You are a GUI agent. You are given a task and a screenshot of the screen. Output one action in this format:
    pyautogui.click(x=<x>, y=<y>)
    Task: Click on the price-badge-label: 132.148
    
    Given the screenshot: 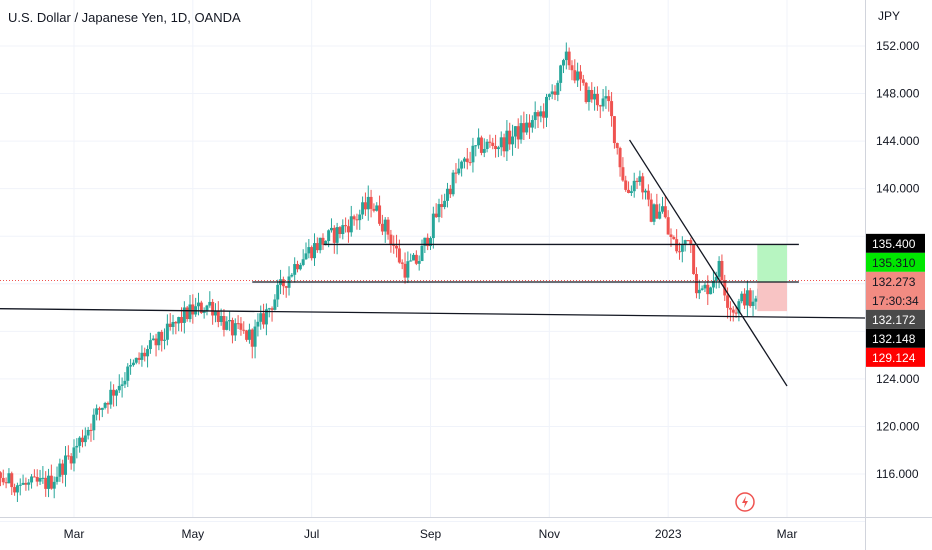 What is the action you would take?
    pyautogui.click(x=894, y=339)
    